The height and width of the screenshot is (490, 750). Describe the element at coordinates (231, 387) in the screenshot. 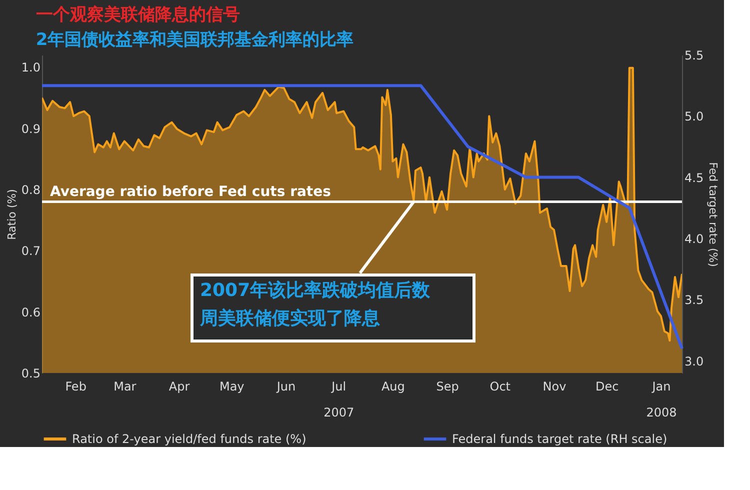

I see `x-tick-label: May` at that location.